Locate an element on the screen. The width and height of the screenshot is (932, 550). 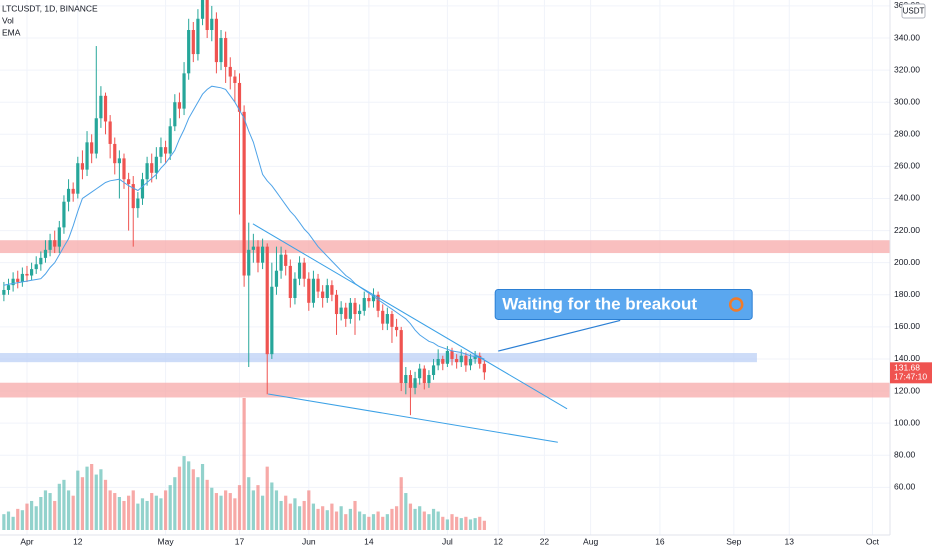
x-tick-label: 12 is located at coordinates (78, 541).